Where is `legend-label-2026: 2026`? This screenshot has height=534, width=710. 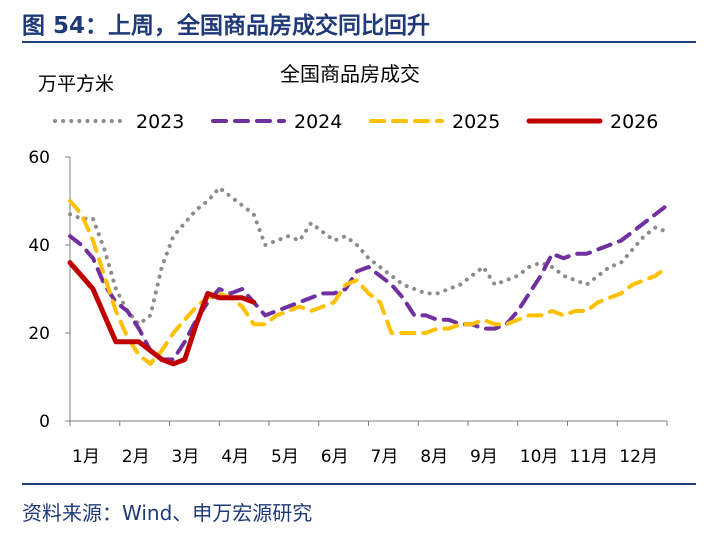 legend-label-2026: 2026 is located at coordinates (634, 122).